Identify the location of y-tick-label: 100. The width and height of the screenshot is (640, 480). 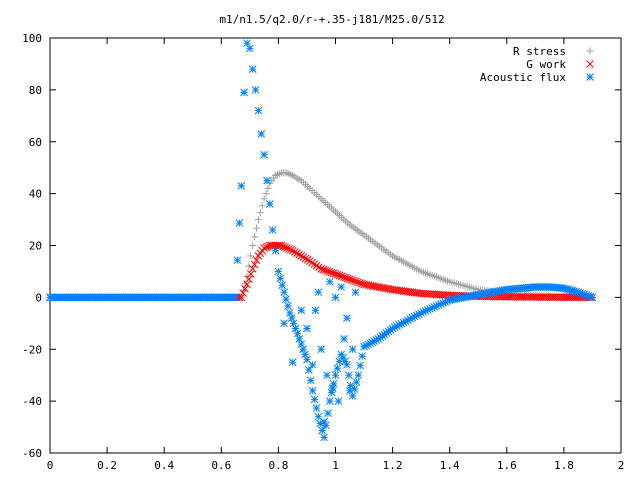
(32, 38).